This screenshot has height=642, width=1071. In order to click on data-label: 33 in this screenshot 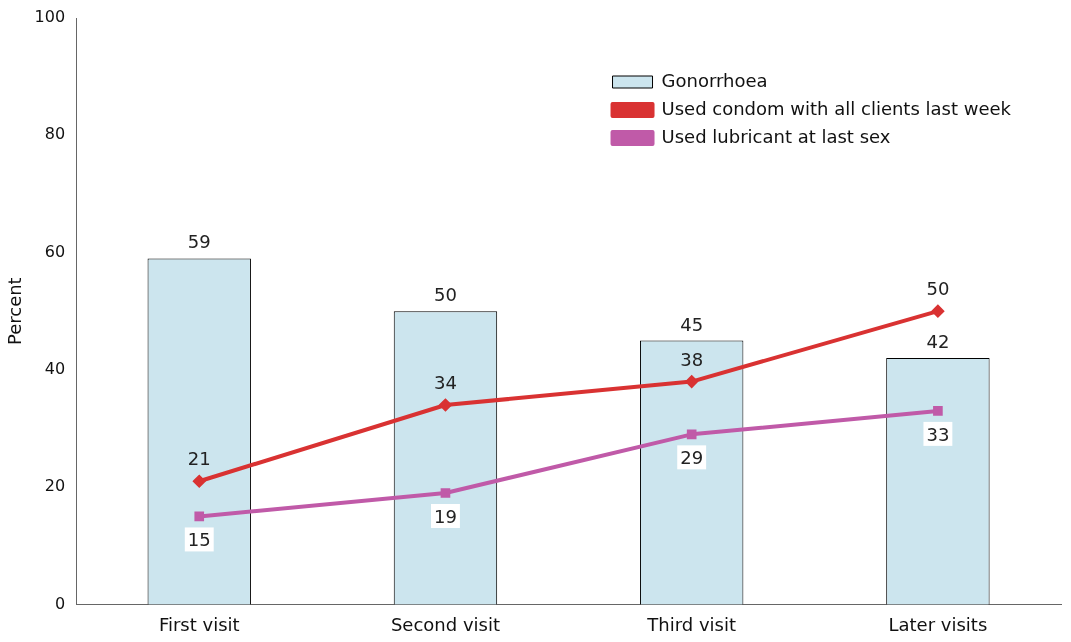, I will do `click(938, 434)`.